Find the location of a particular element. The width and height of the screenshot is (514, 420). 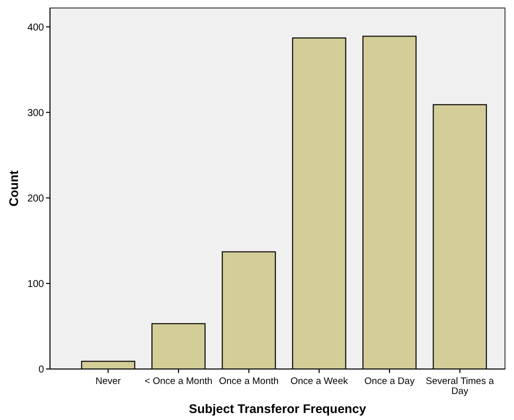

x-tick-label: Once a Day is located at coordinates (389, 381).